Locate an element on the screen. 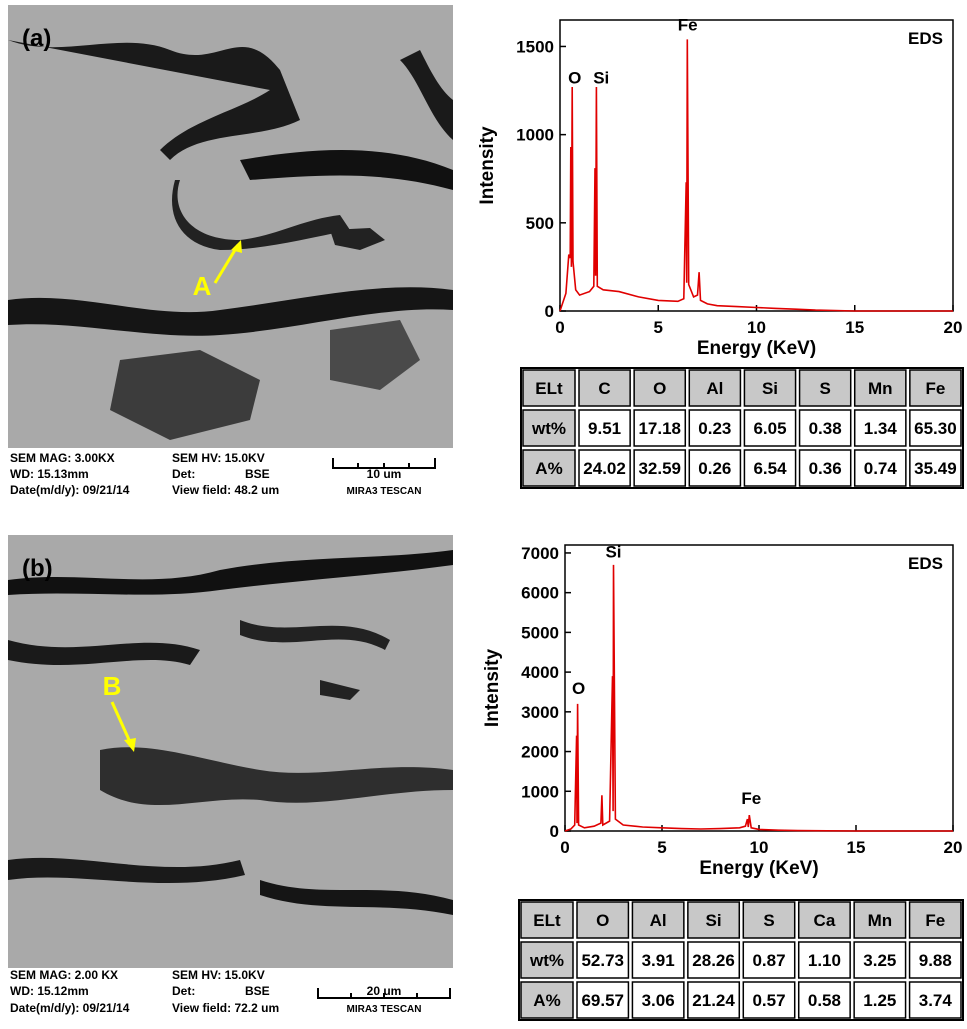 The width and height of the screenshot is (967, 1029). sem-caption: View field: 48.2 um is located at coordinates (225, 490).